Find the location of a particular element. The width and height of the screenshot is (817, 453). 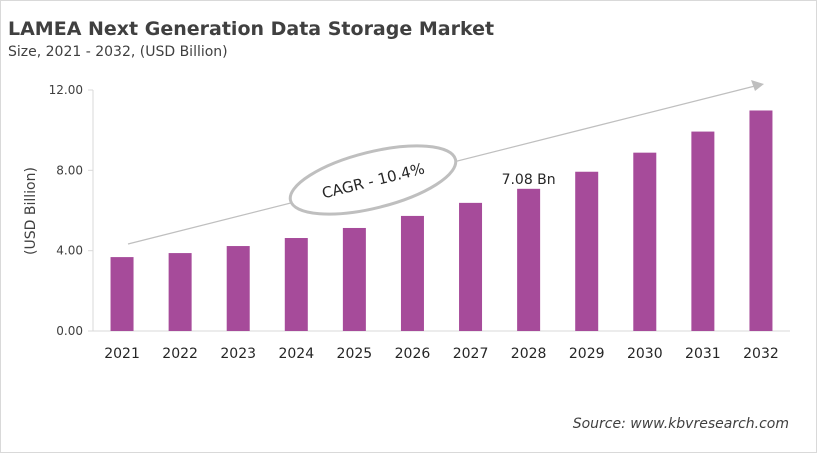

x-tick-label: 2027 is located at coordinates (471, 354).